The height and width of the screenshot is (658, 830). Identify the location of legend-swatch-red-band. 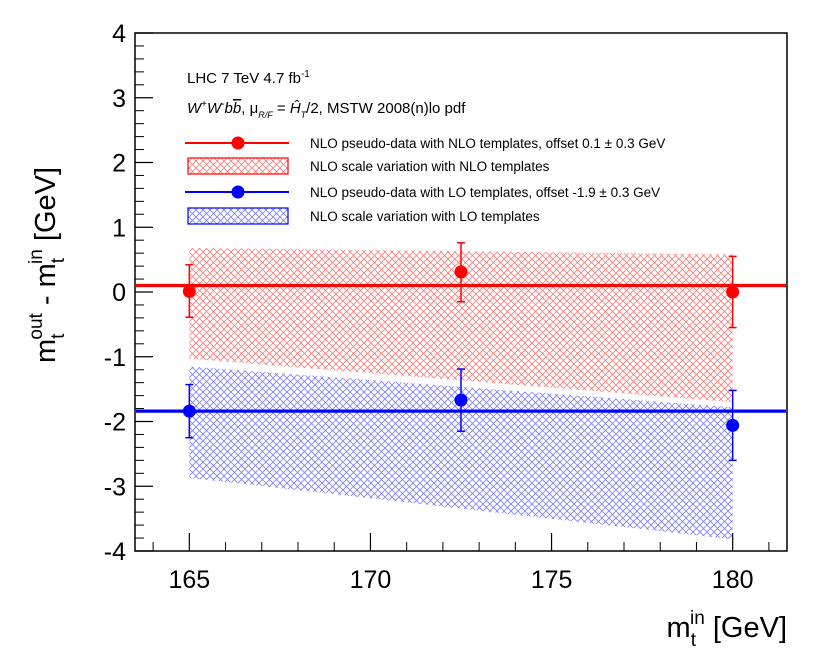
(238, 166).